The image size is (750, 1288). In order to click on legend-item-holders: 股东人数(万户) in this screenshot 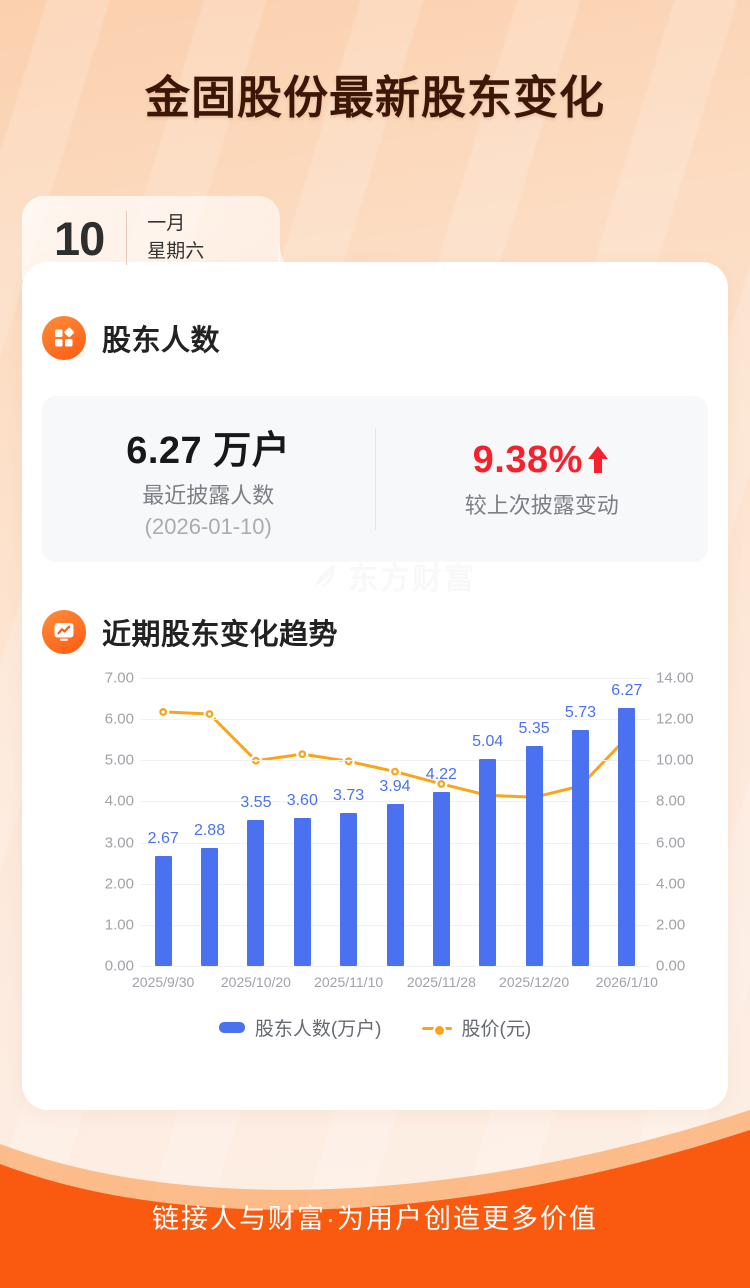, I will do `click(300, 1027)`.